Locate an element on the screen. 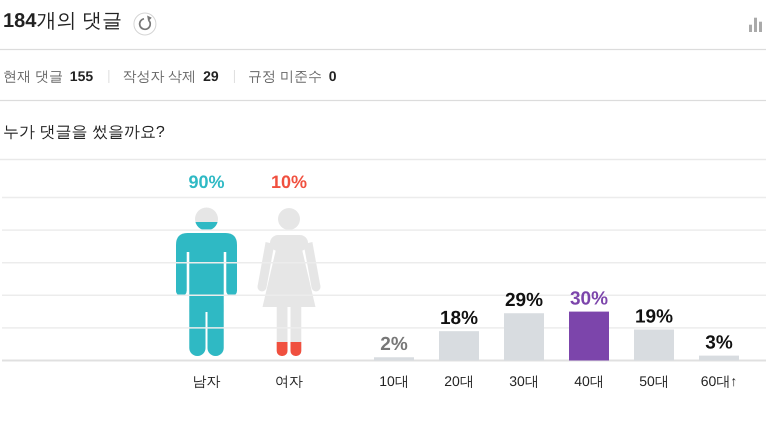 The width and height of the screenshot is (766, 428). data-label: 30% is located at coordinates (589, 299).